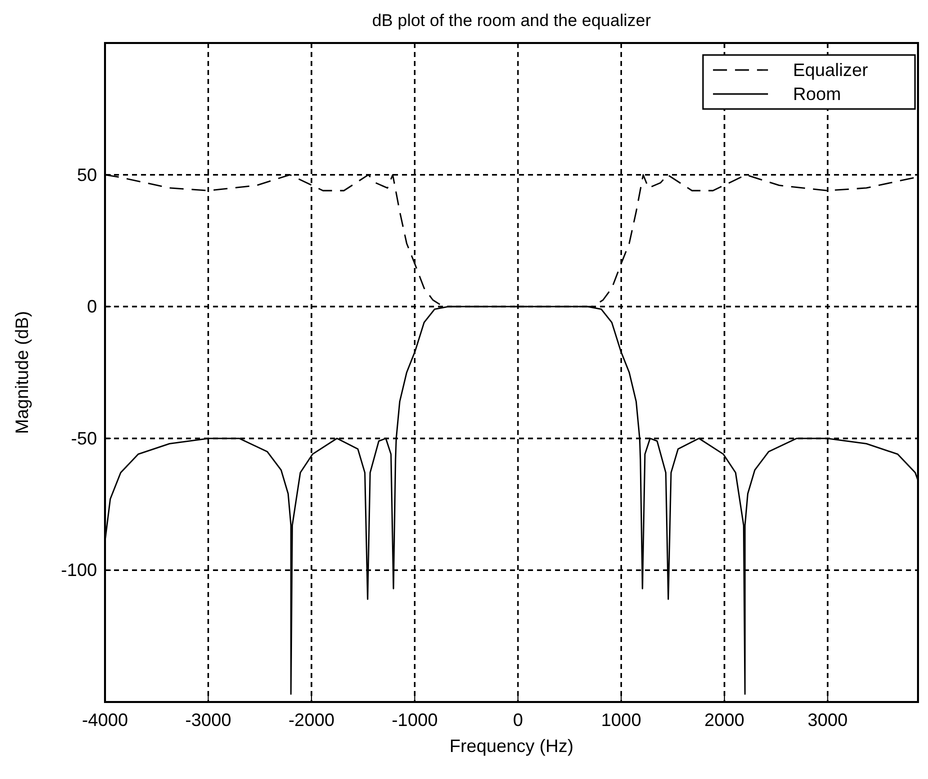  I want to click on chart-title: dB plot of the room and the equalizer, so click(512, 20).